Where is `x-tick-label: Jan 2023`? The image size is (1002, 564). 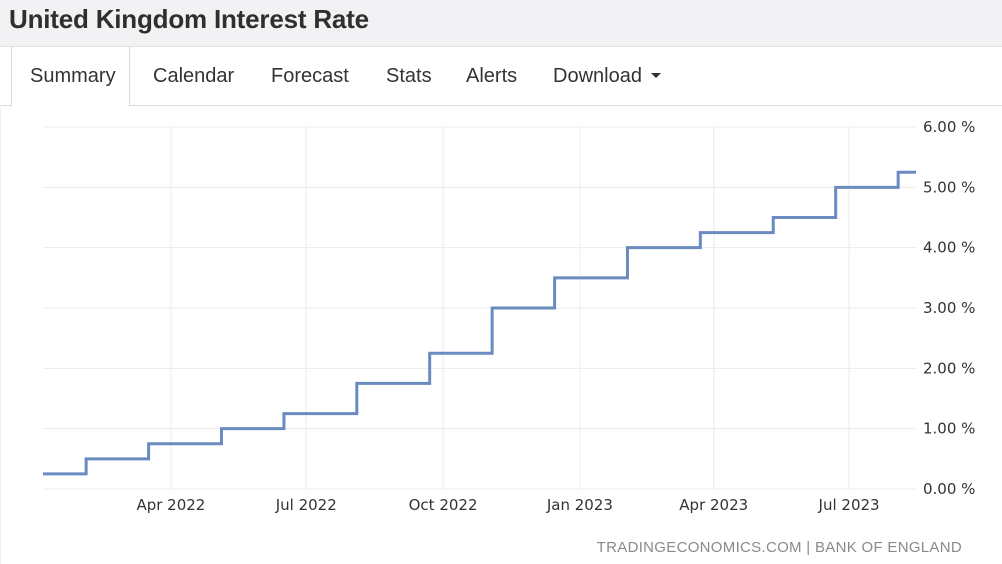
x-tick-label: Jan 2023 is located at coordinates (579, 505).